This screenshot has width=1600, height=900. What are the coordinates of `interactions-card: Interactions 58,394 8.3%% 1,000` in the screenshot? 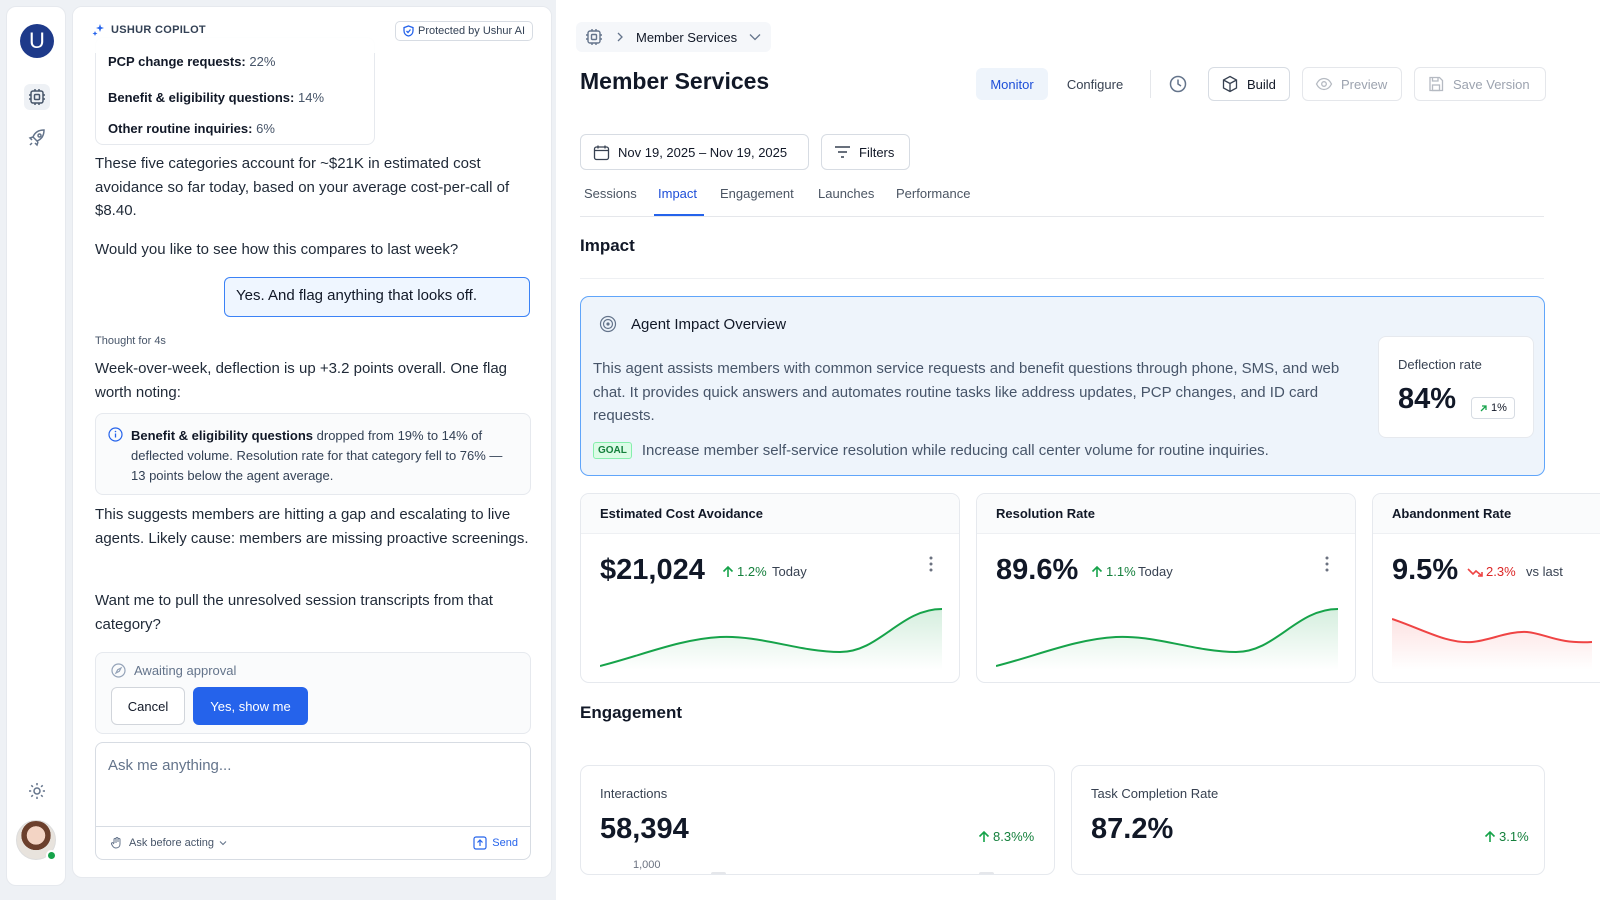 It's located at (817, 820).